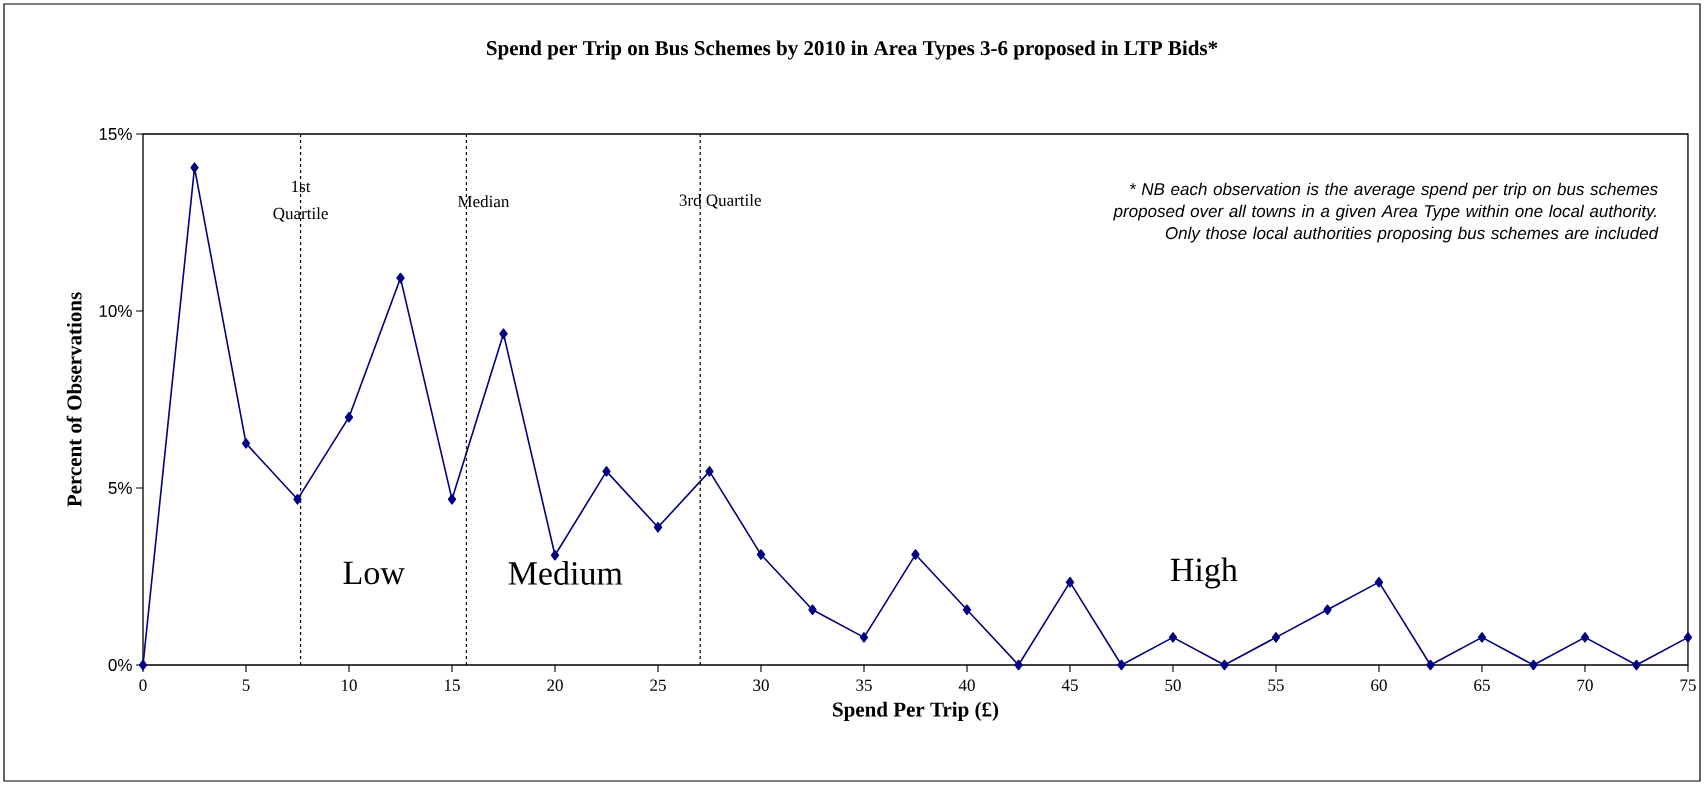  Describe the element at coordinates (1069, 685) in the screenshot. I see `x-tick-label: 45` at that location.